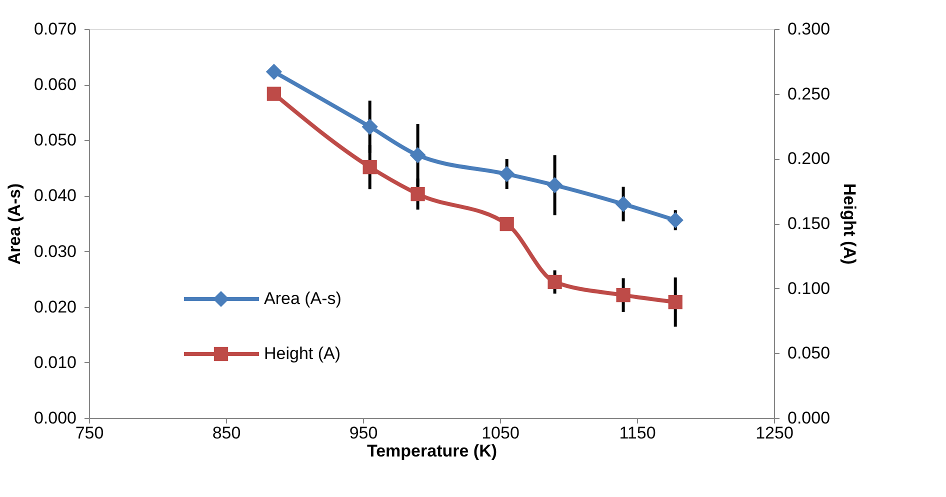 The height and width of the screenshot is (497, 946). Describe the element at coordinates (14, 224) in the screenshot. I see `y-axis-title: Area (A-s)` at that location.